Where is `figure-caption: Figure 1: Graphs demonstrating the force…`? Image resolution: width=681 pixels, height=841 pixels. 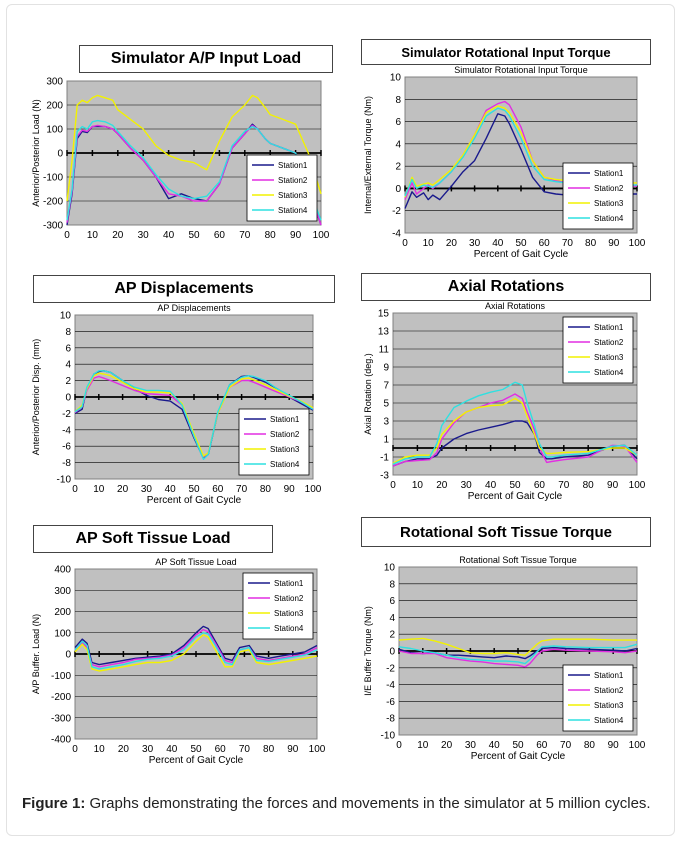
figure-caption: Figure 1: Graphs demonstrating the force… is located at coordinates (342, 803).